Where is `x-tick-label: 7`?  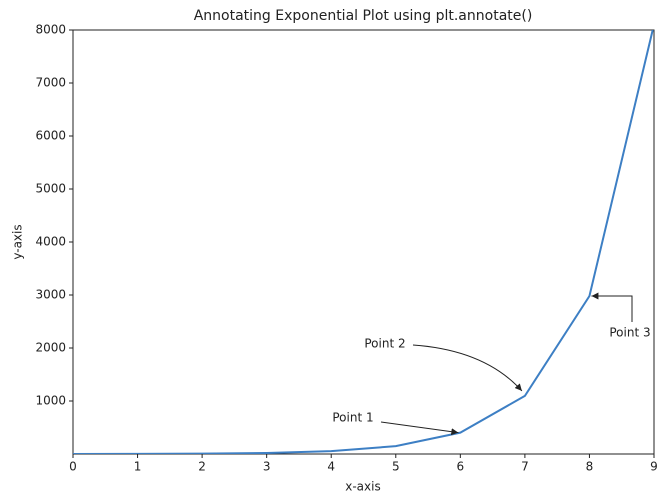
x-tick-label: 7 is located at coordinates (525, 467).